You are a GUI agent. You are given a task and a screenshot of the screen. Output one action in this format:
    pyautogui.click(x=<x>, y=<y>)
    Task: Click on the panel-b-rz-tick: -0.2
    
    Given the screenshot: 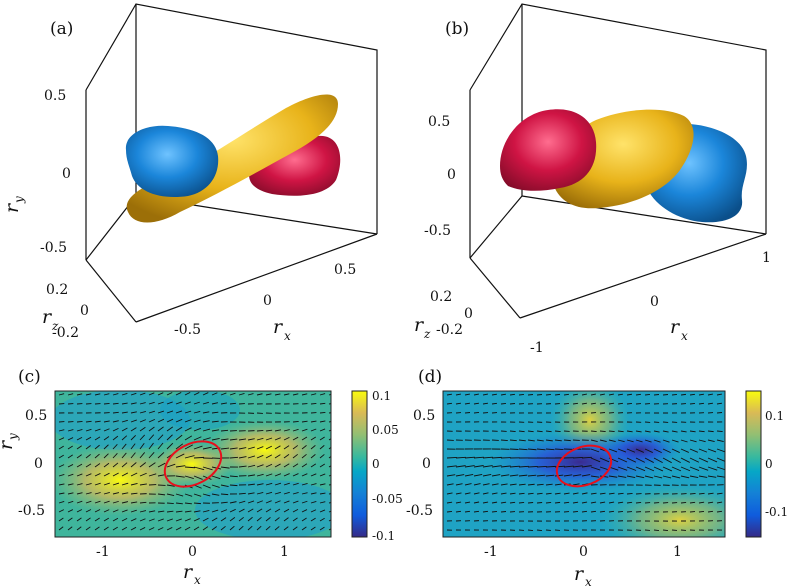 What is the action you would take?
    pyautogui.click(x=449, y=330)
    